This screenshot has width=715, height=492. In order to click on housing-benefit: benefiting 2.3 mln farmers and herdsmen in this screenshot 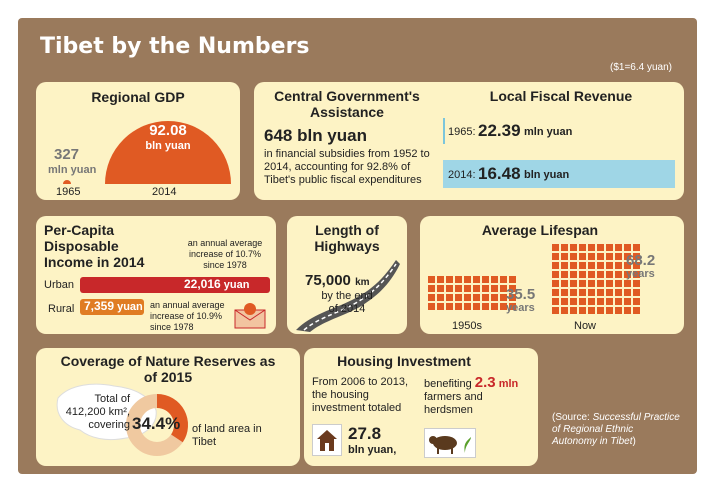, I will do `click(479, 395)`.